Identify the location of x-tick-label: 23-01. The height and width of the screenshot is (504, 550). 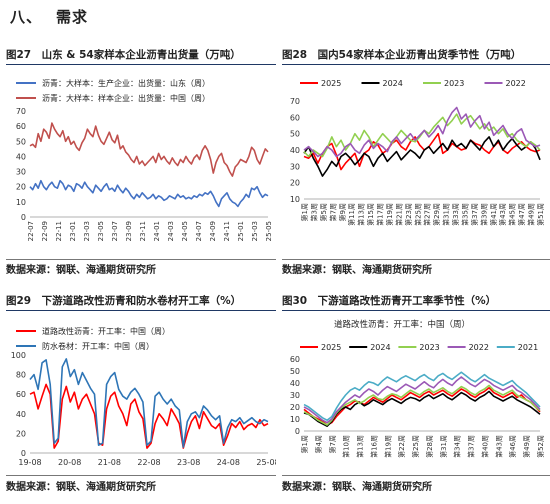
(73, 231).